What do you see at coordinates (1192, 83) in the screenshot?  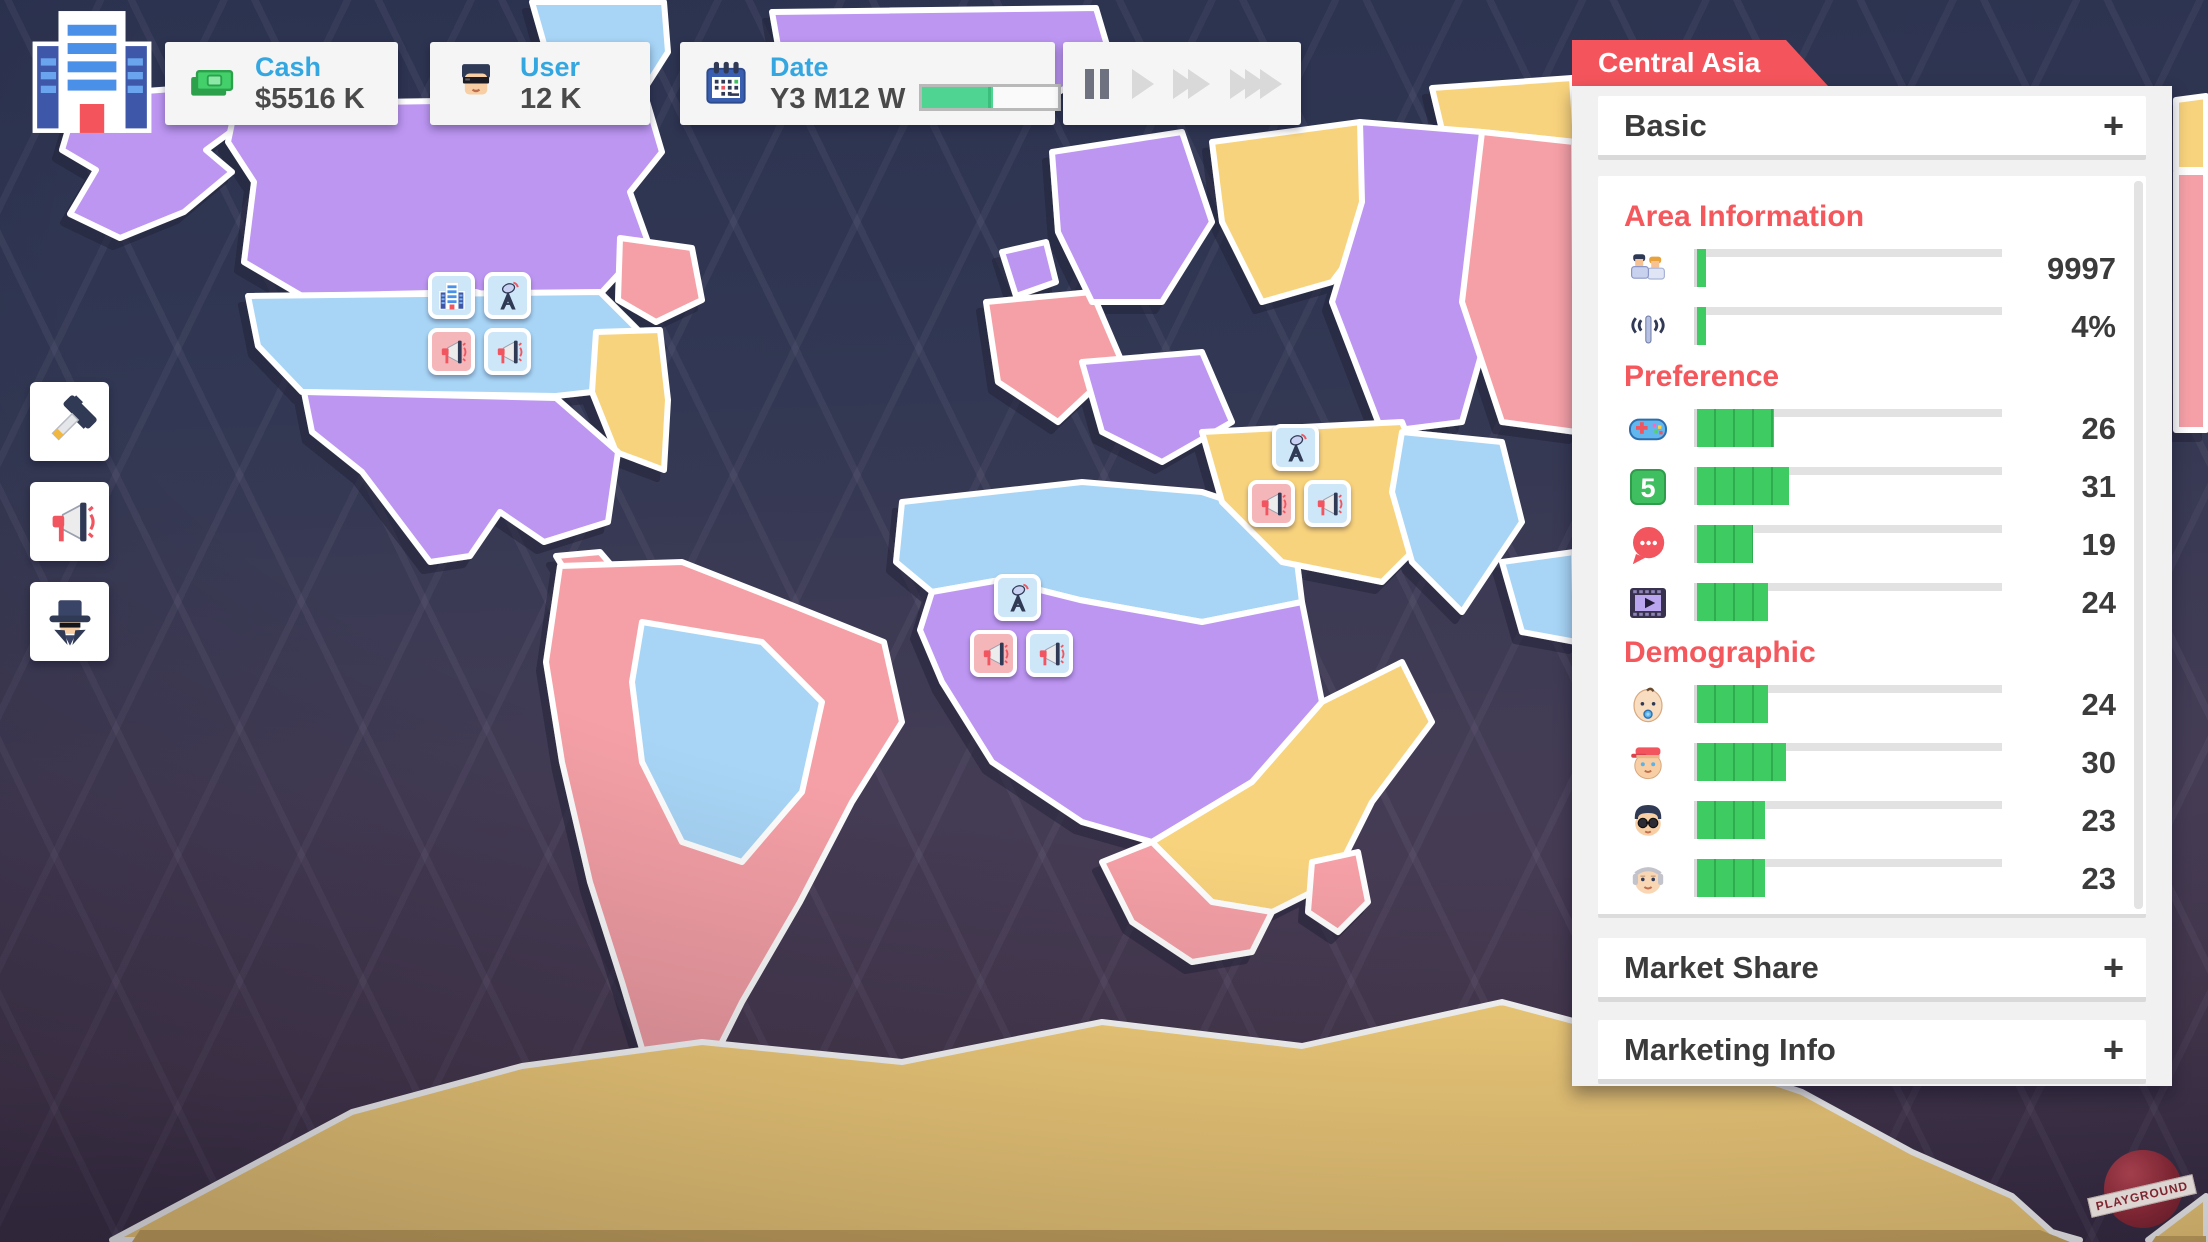 I see `fast-forward-button` at bounding box center [1192, 83].